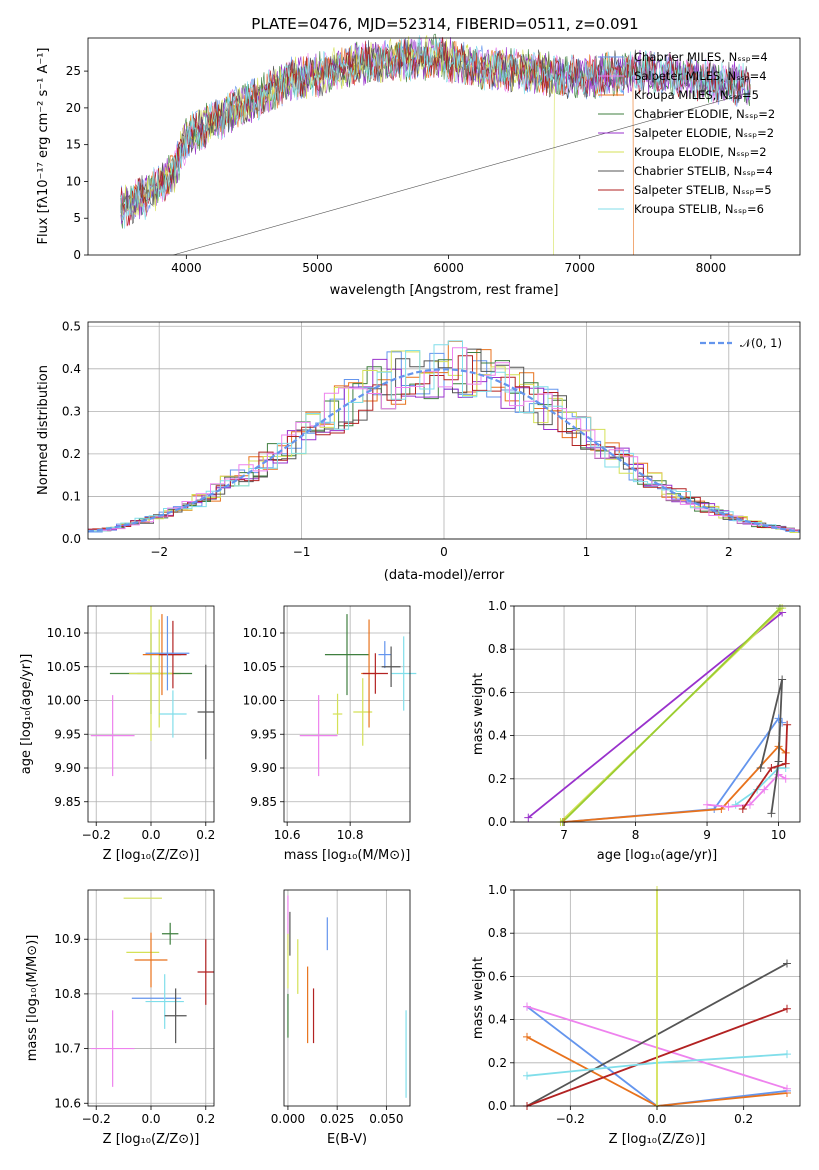 Image resolution: width=819 pixels, height=1170 pixels. Describe the element at coordinates (73, 145) in the screenshot. I see `y-tick-label: 15` at that location.